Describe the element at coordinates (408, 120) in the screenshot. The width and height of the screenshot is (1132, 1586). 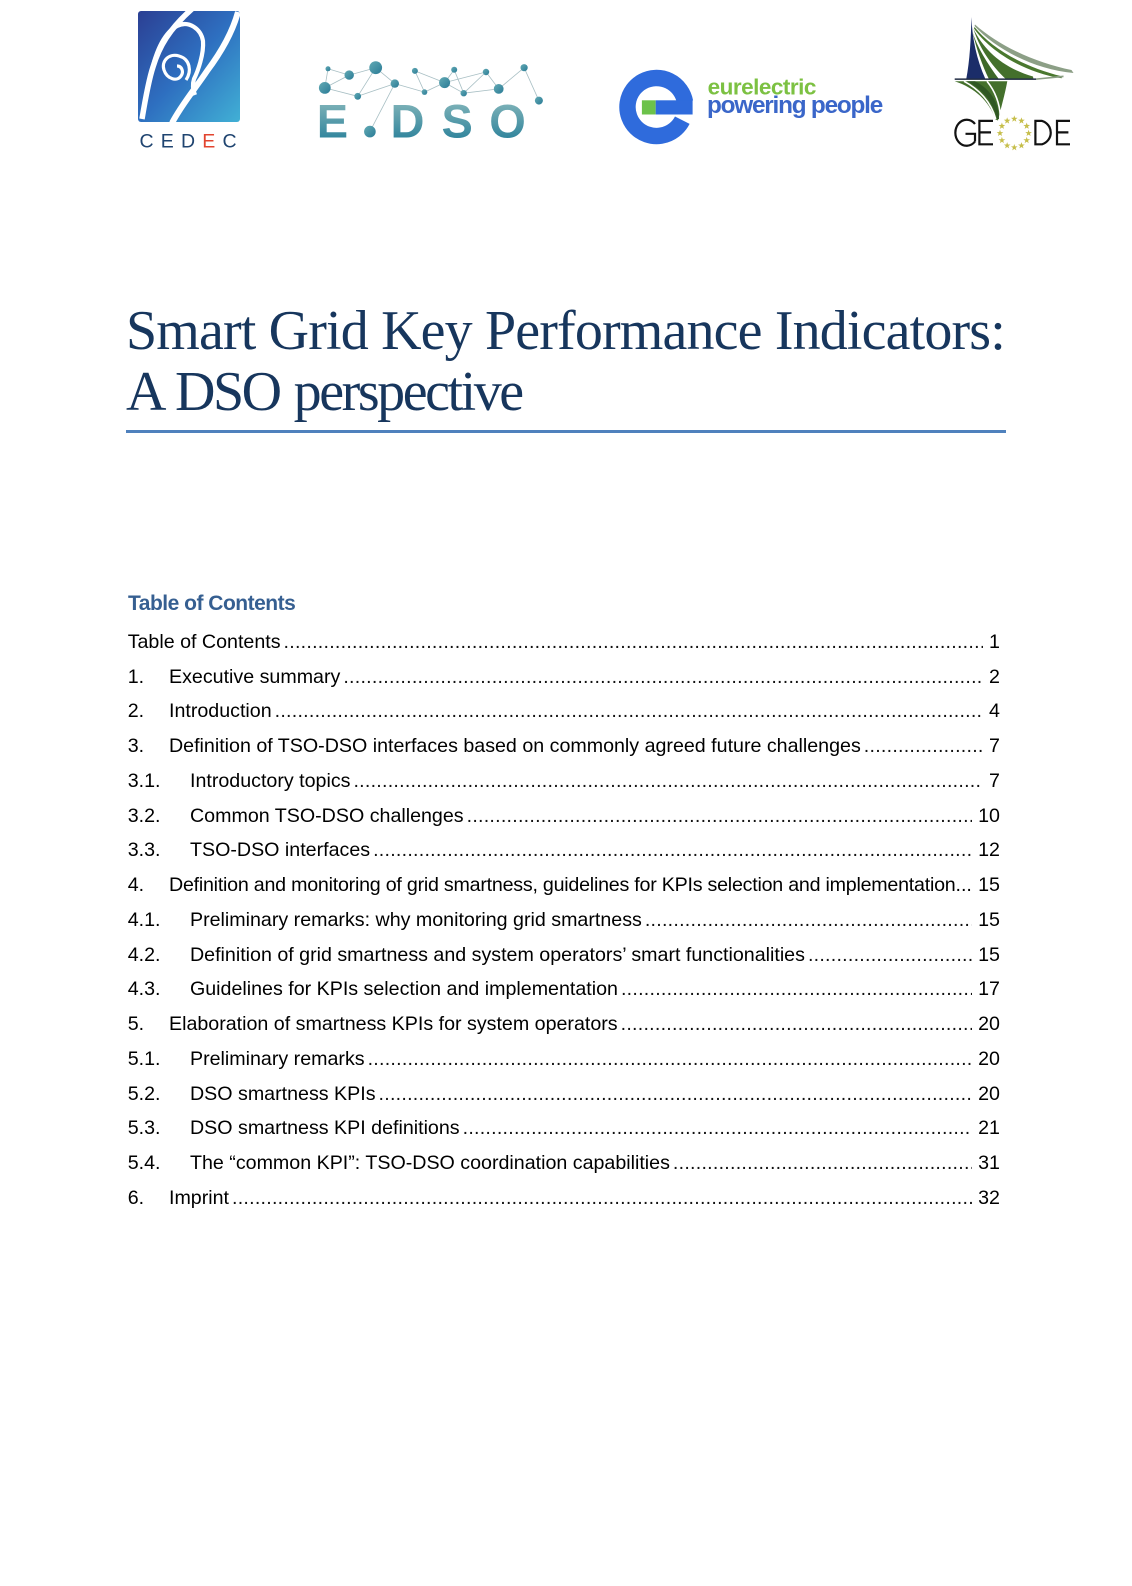
I see `svg-text: D` at that location.